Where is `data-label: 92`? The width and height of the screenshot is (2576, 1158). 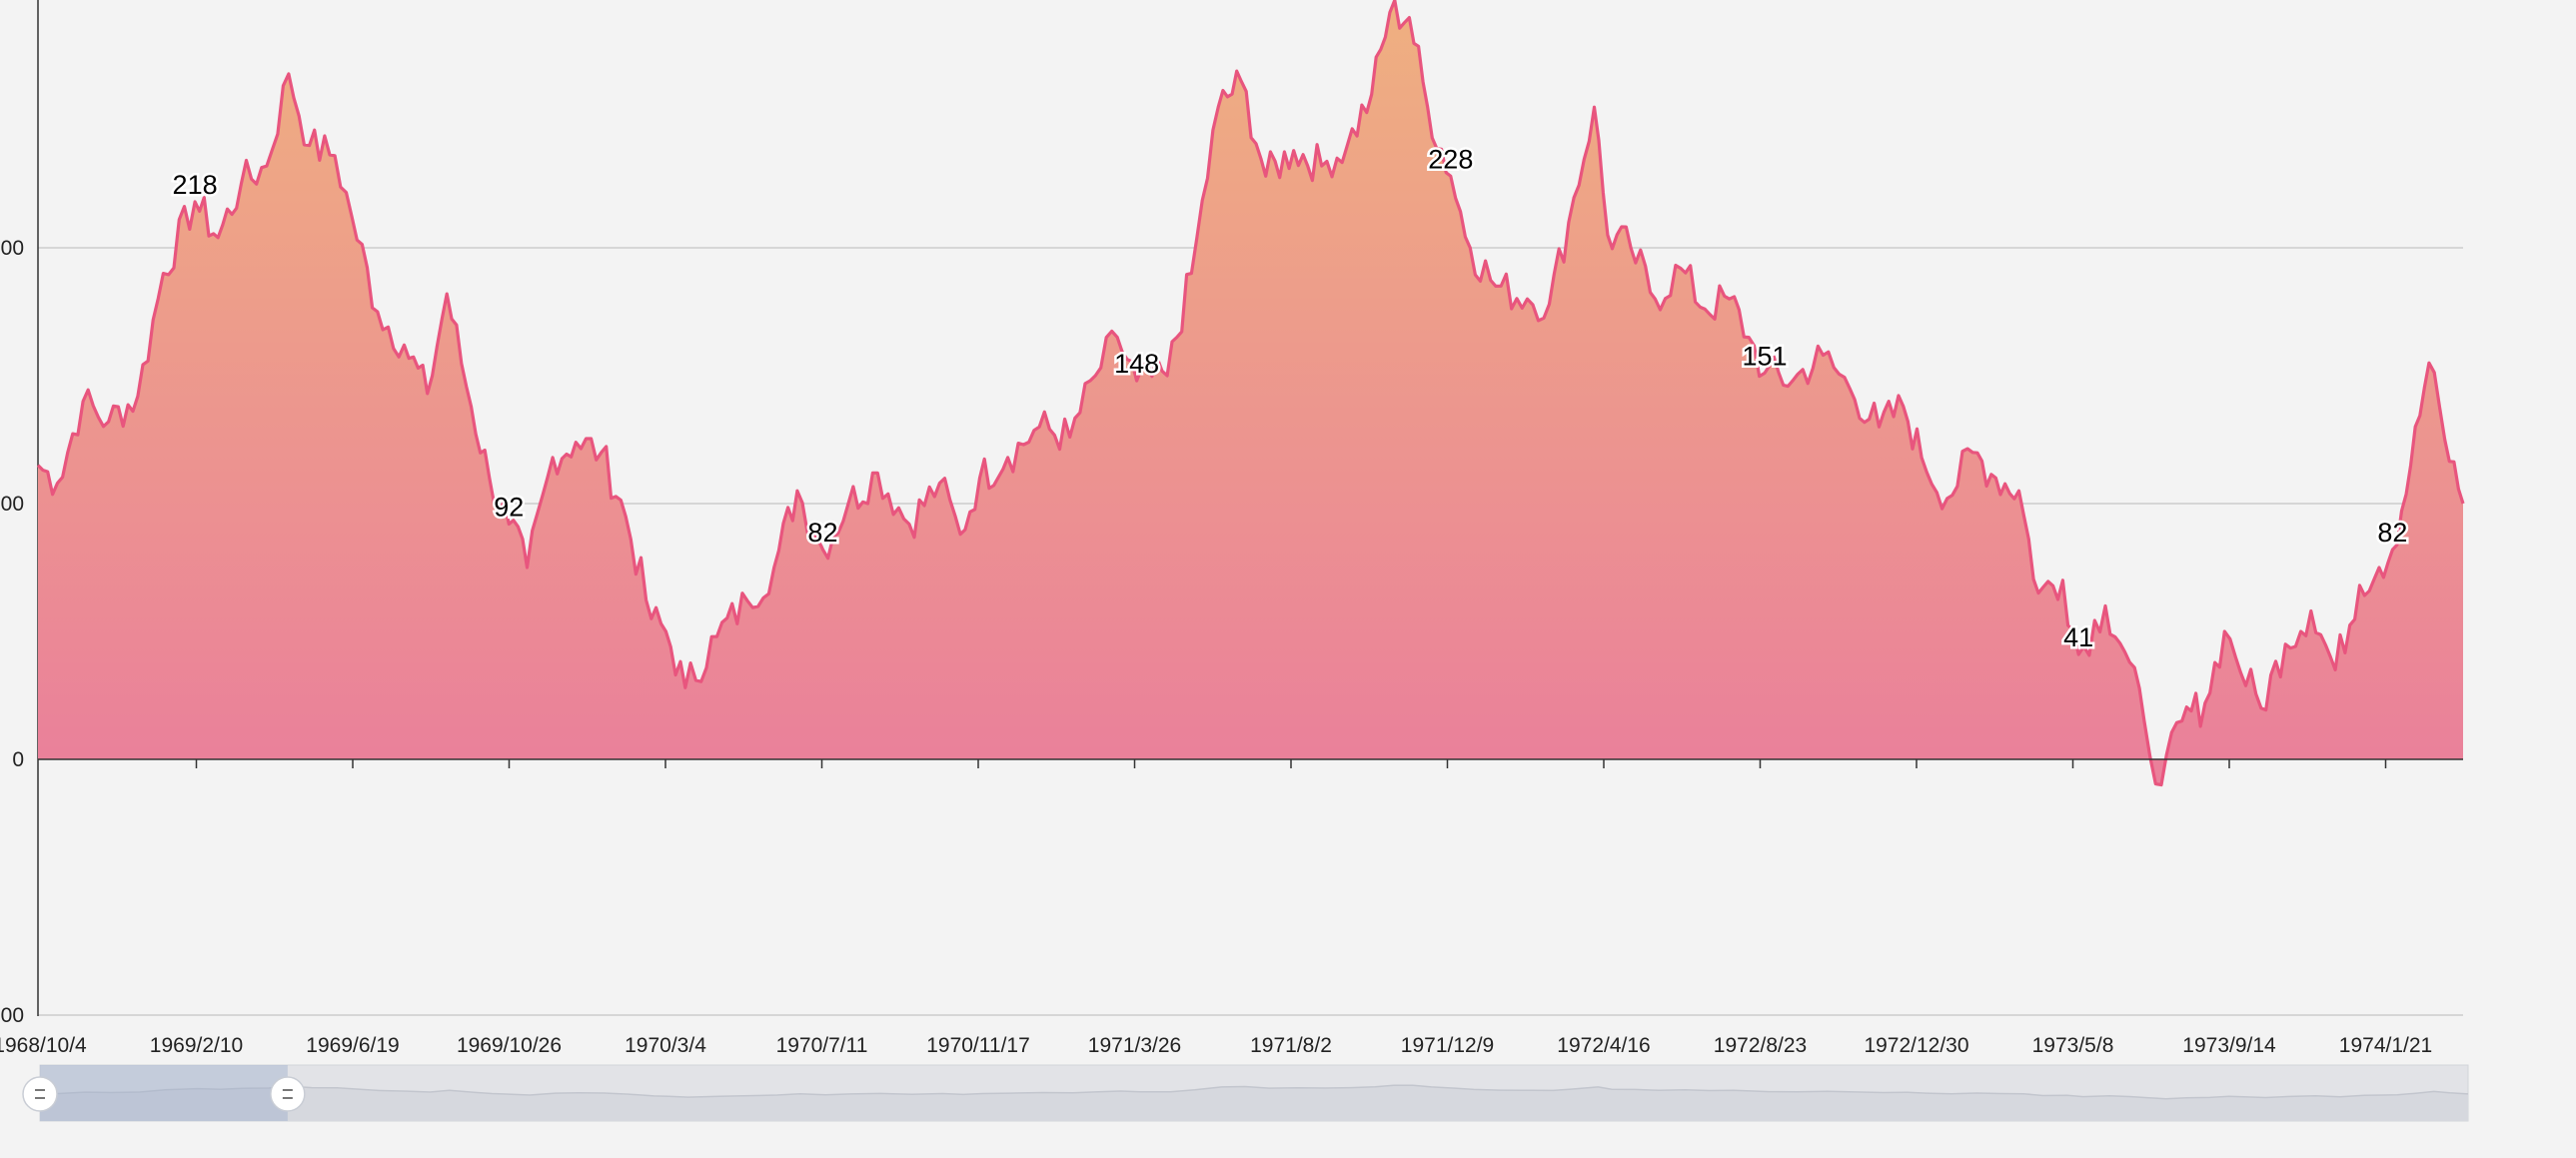
data-label: 92 is located at coordinates (509, 507).